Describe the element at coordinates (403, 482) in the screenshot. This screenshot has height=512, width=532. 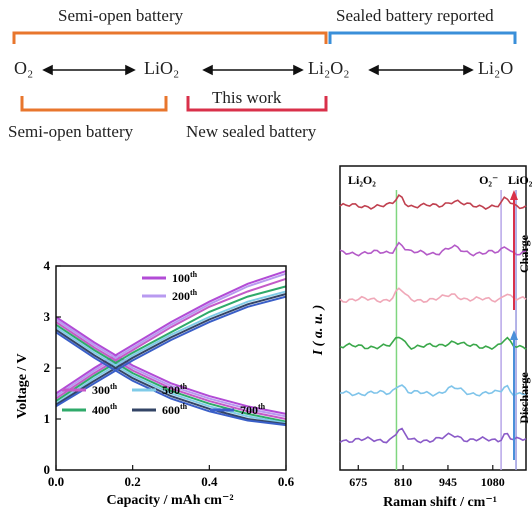
I see `raman-x-tick-label: 810` at that location.